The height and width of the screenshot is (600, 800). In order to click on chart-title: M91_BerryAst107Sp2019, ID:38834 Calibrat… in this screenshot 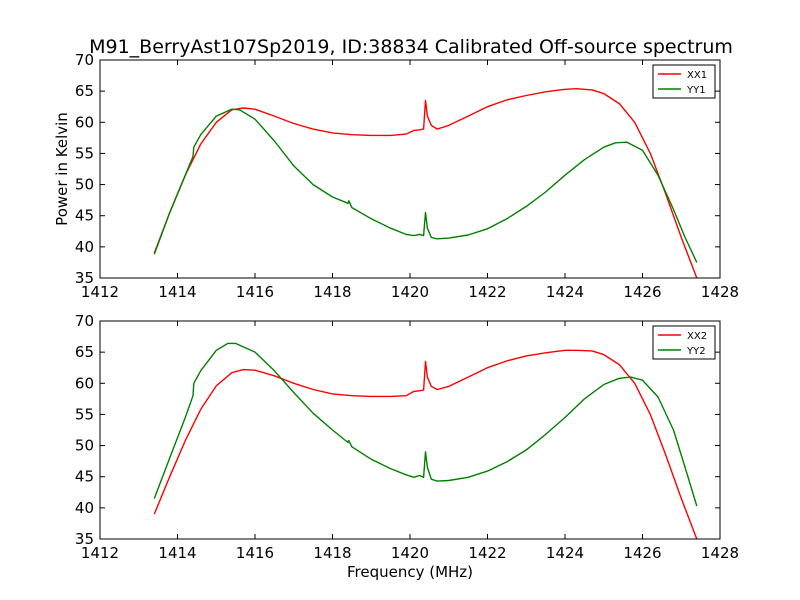, I will do `click(411, 47)`.